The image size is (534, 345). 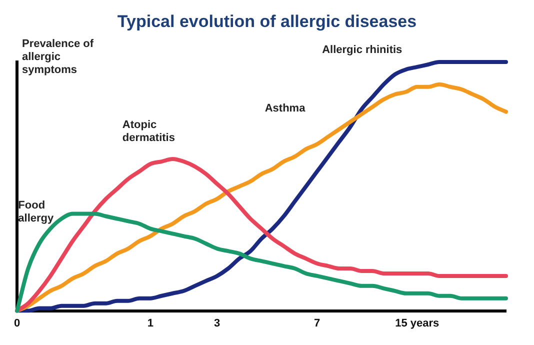 What do you see at coordinates (285, 108) in the screenshot?
I see `text: Asthma` at bounding box center [285, 108].